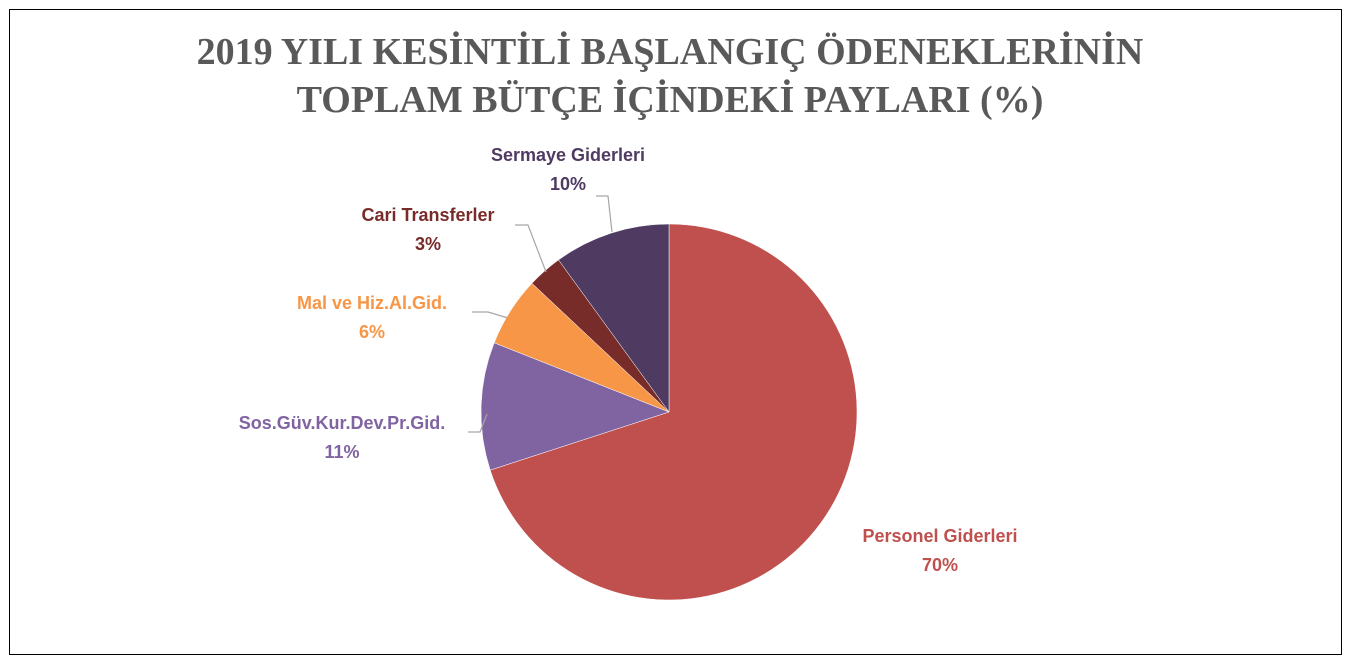 This screenshot has height=666, width=1353. Describe the element at coordinates (427, 244) in the screenshot. I see `data-label-value: 3%` at that location.